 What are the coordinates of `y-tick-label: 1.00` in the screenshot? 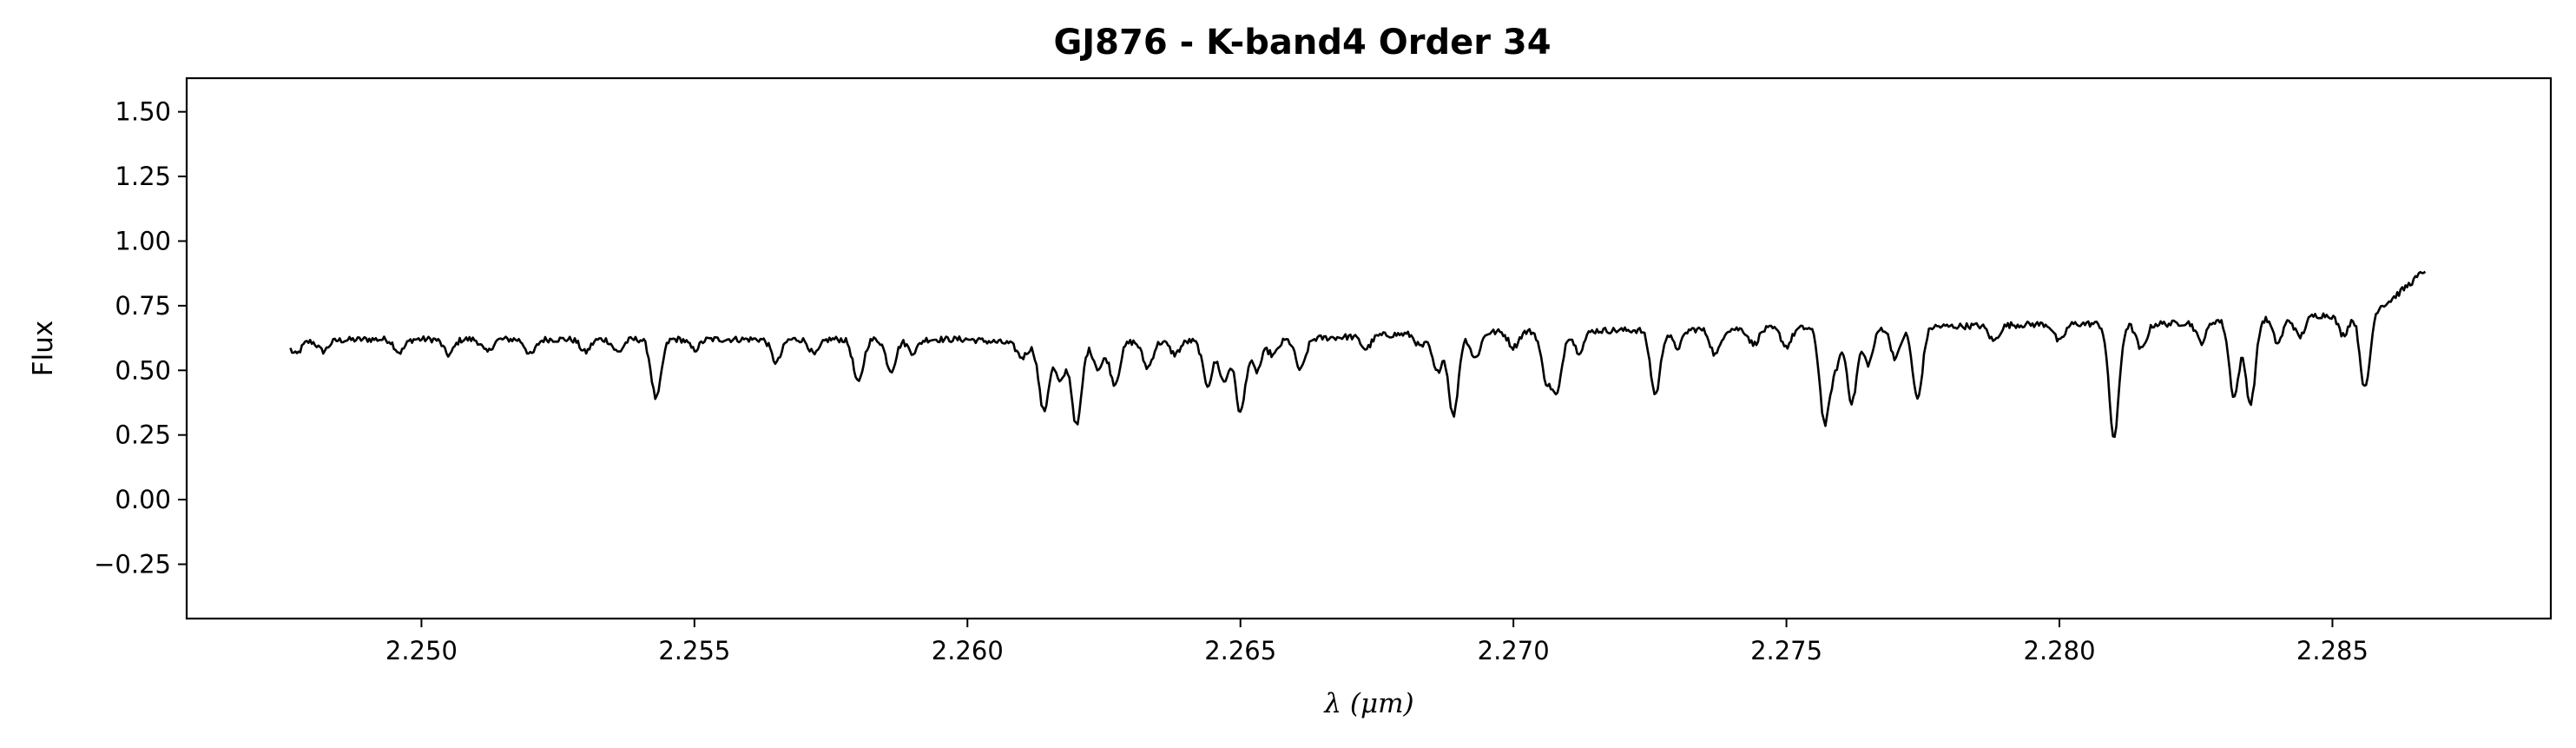 It's located at (143, 241).